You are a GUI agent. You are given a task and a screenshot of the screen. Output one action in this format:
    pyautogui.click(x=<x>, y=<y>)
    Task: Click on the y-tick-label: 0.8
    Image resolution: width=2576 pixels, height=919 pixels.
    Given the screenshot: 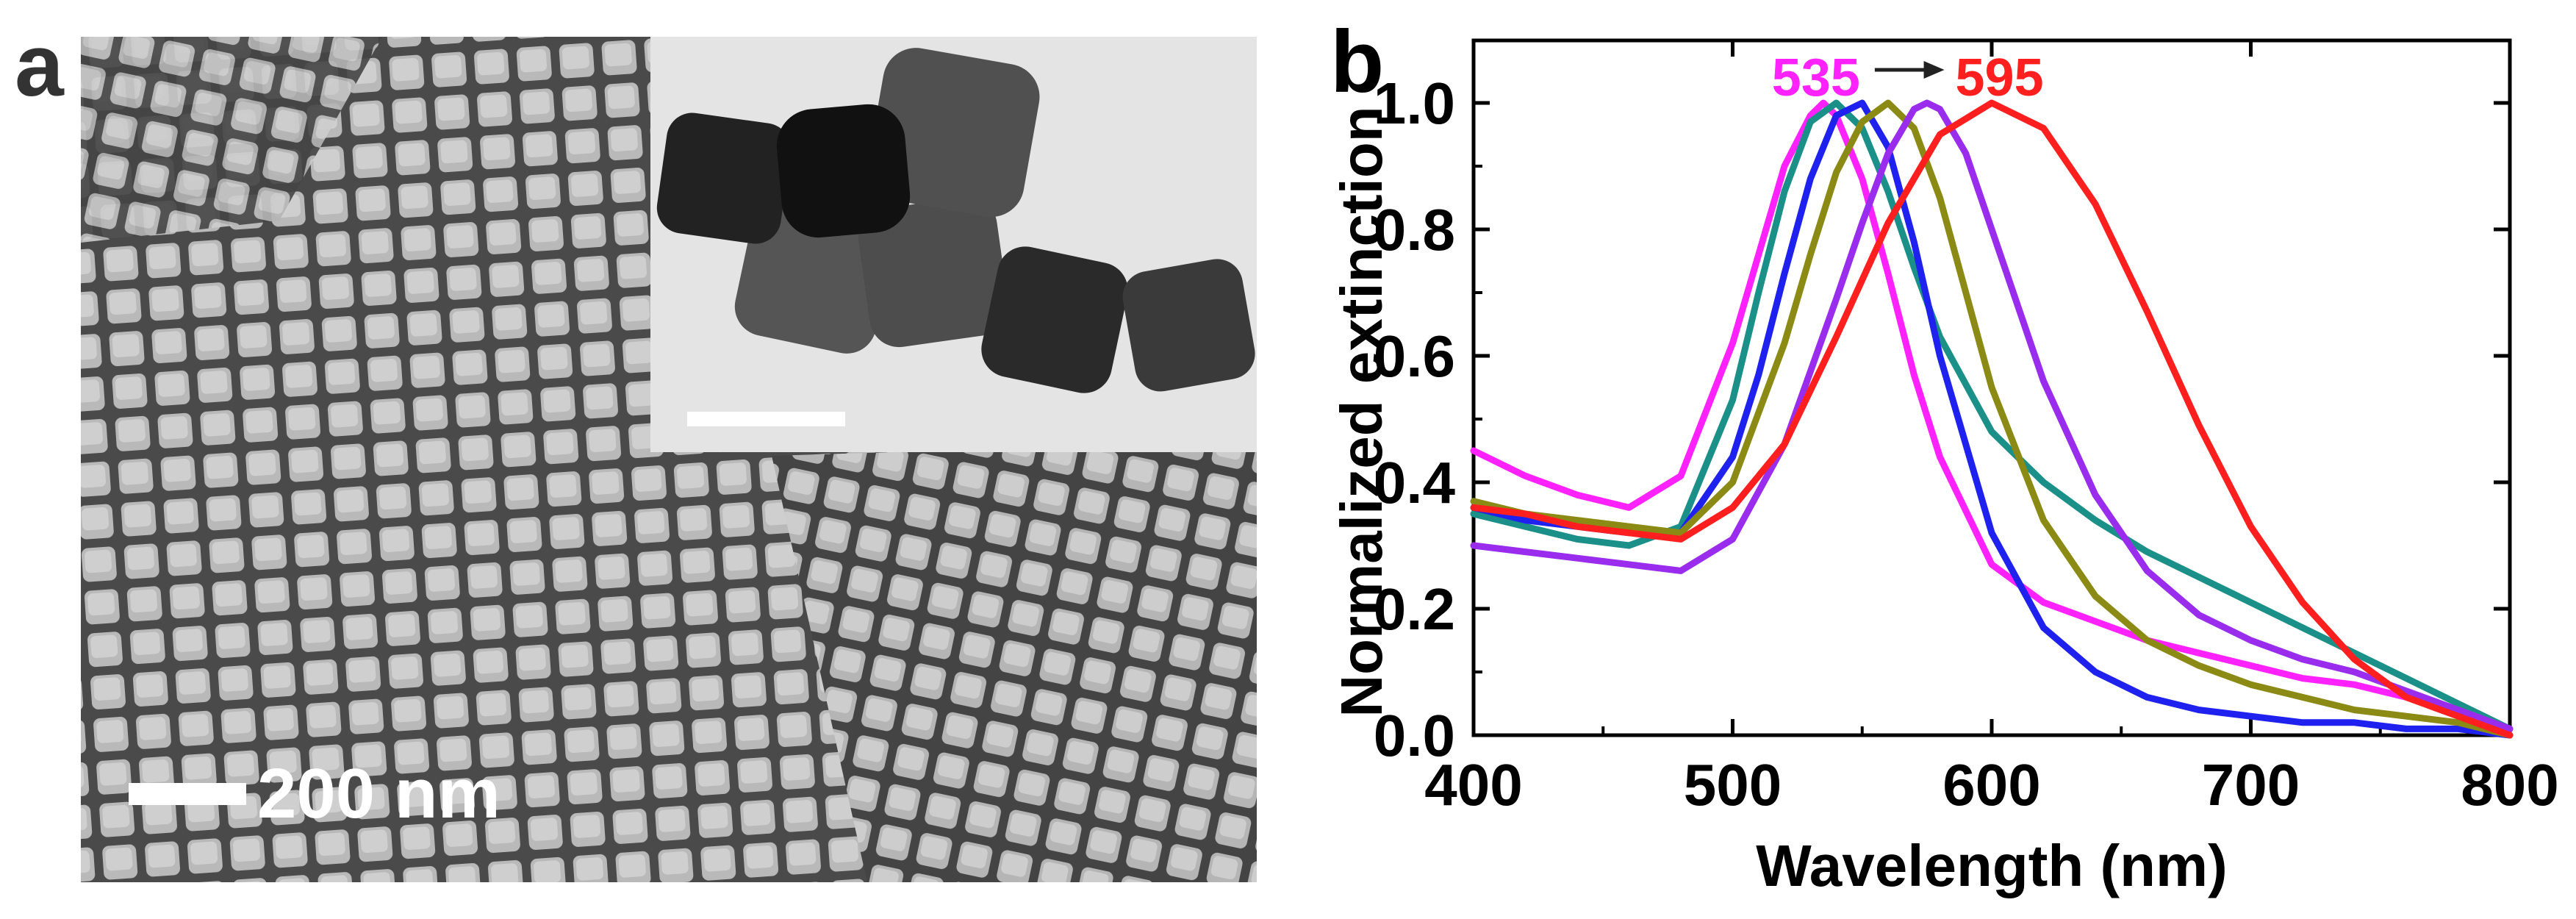 What is the action you would take?
    pyautogui.click(x=1414, y=229)
    